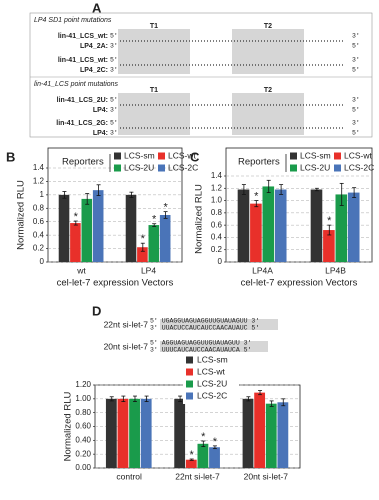 The height and width of the screenshot is (500, 379). What do you see at coordinates (126, 324) in the screenshot?
I see `duplex-label: 22nt si-let-7` at bounding box center [126, 324].